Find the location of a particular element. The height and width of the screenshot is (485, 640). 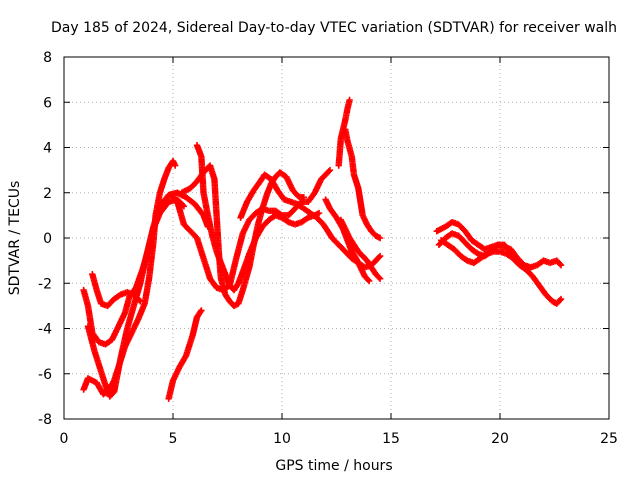

y-tick-label: 0 is located at coordinates (47, 239).